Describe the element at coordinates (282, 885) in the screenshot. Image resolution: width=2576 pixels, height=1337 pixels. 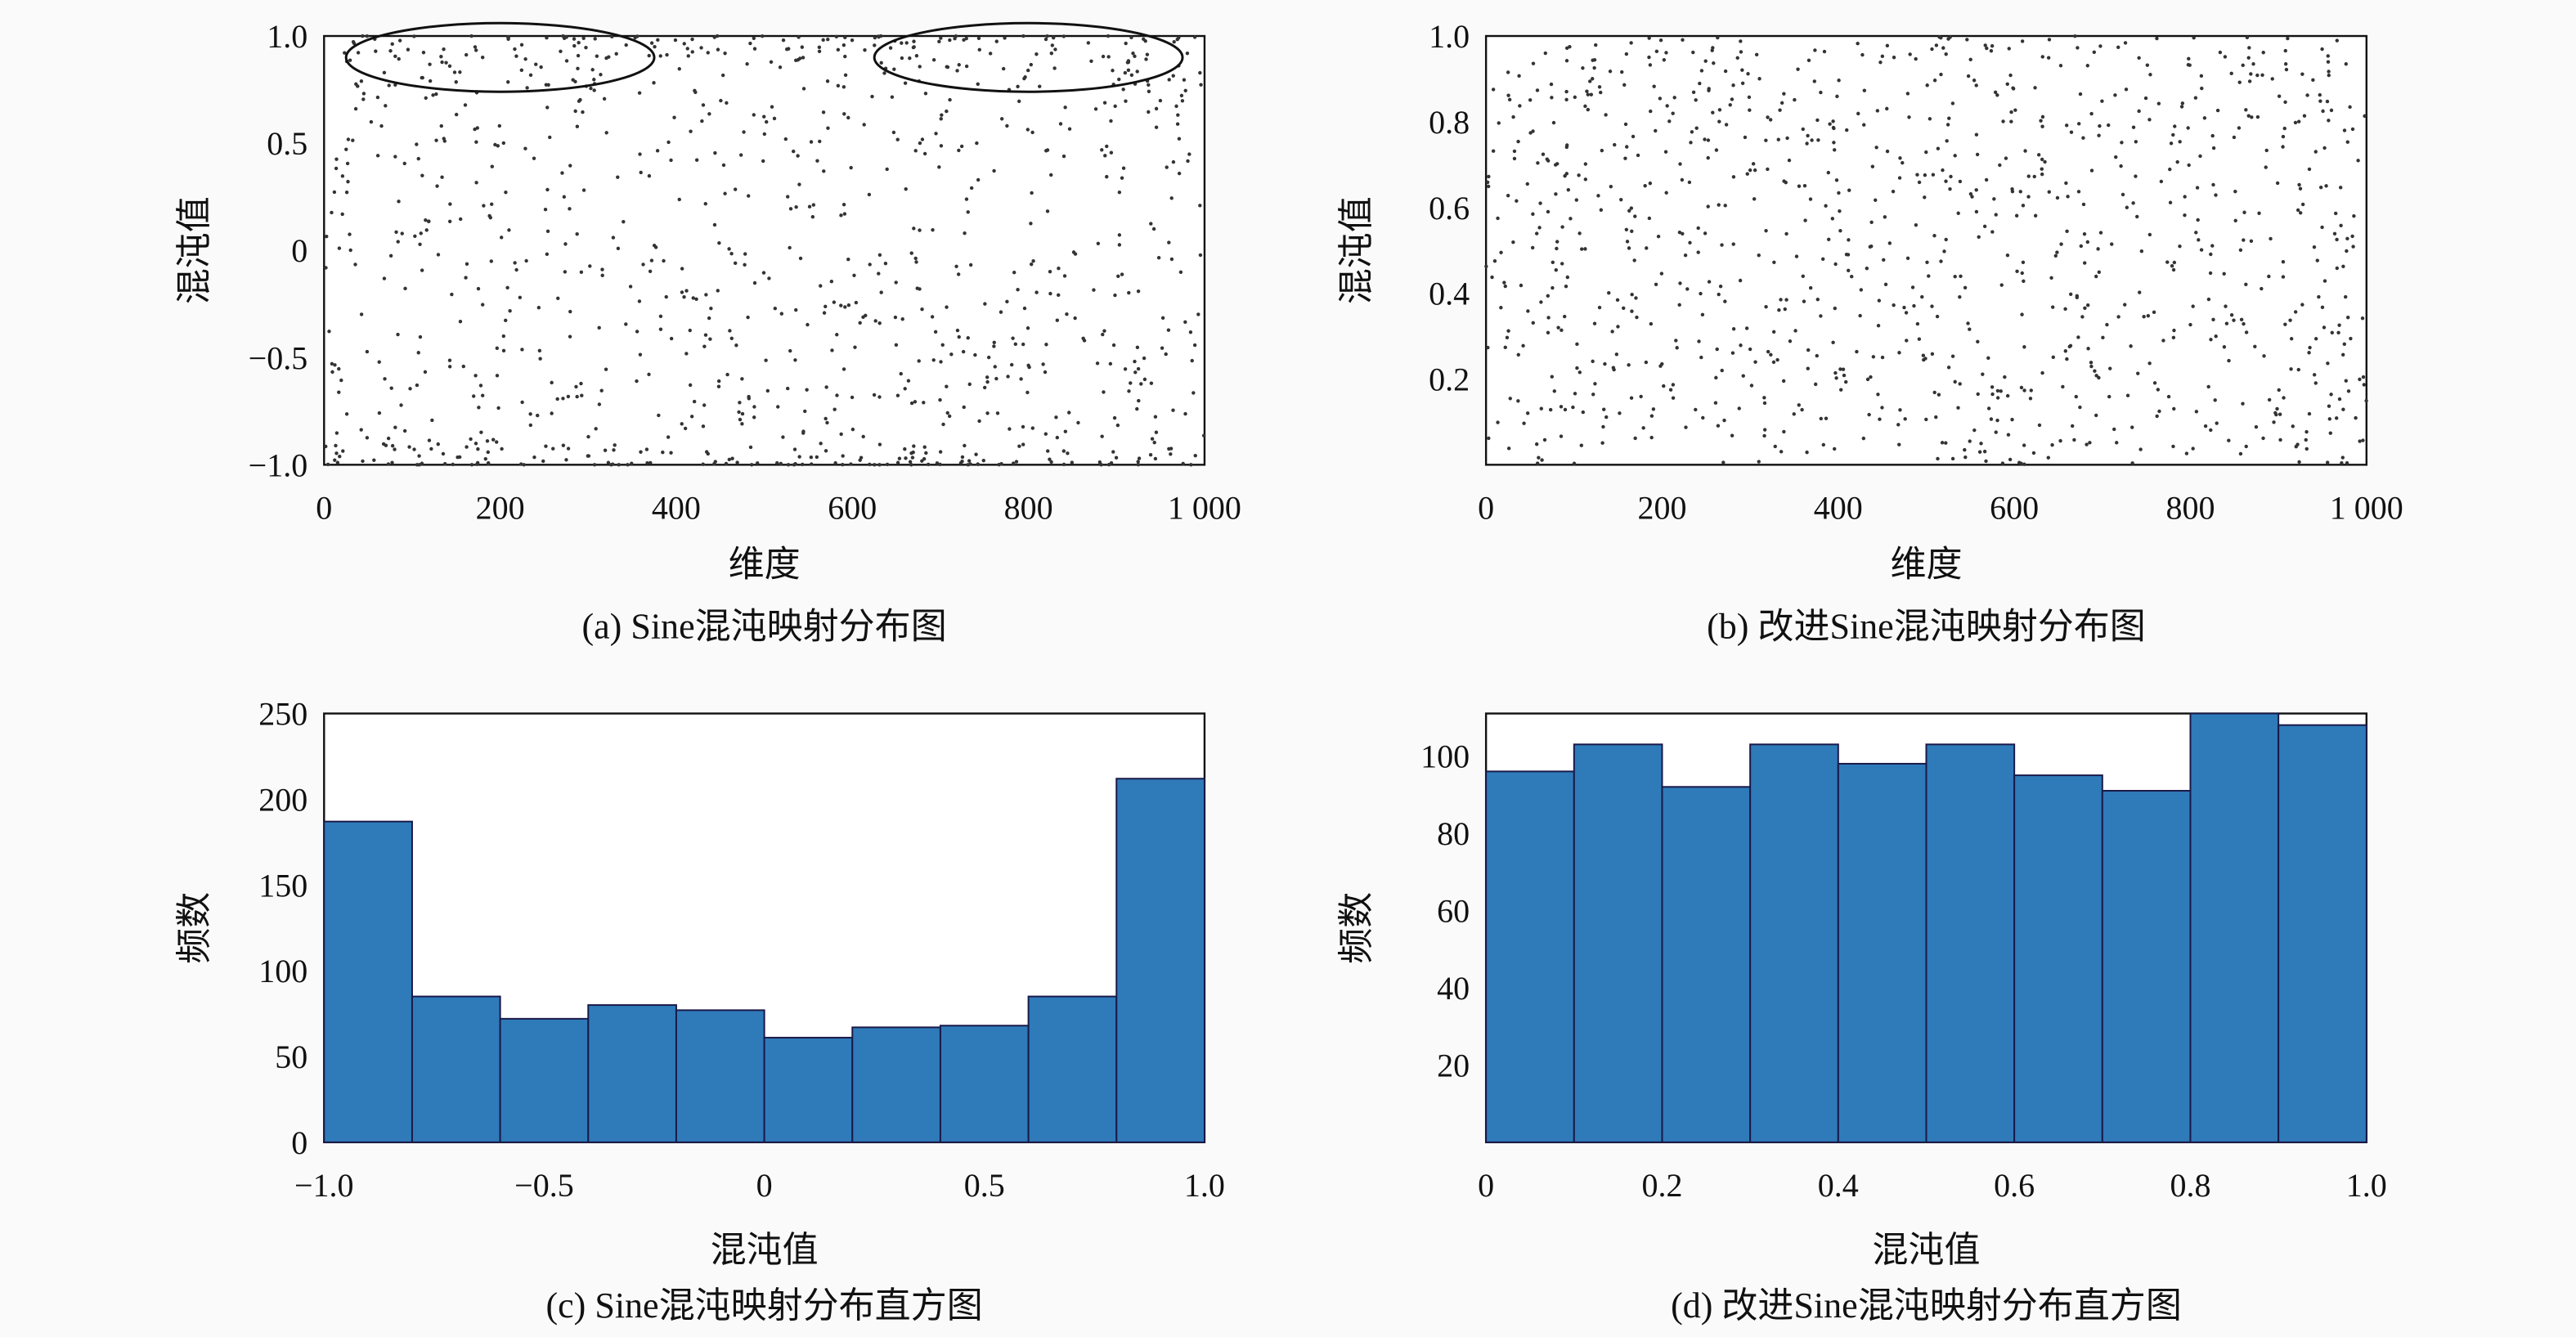
I see `y-tick-label: 150` at that location.